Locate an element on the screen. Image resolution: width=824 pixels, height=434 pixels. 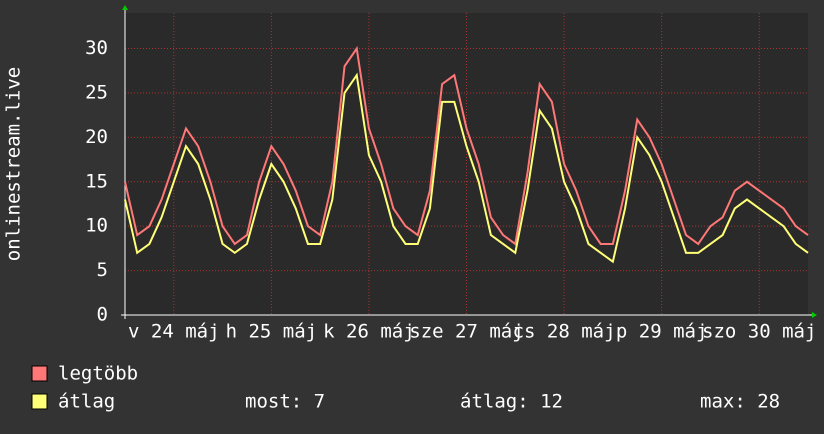
x-tick-label: k 26 máj is located at coordinates (369, 332).